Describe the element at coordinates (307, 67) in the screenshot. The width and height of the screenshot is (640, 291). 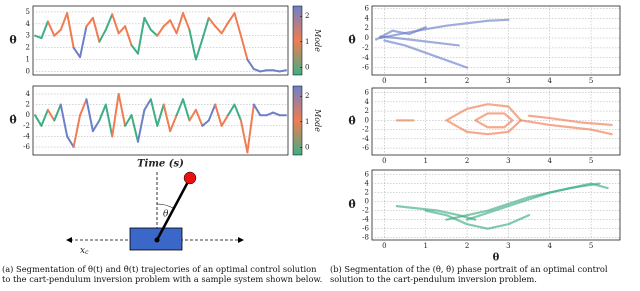
I see `colorbar-tick-label: 0` at that location.